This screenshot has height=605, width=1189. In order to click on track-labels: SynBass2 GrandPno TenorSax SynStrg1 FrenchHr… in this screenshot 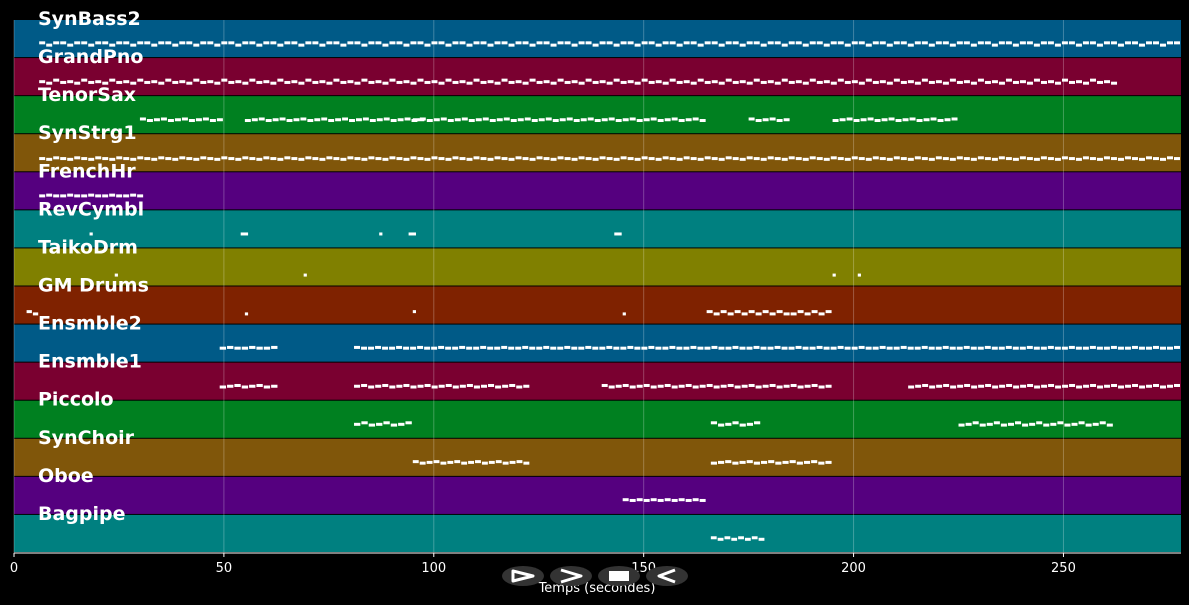, I will do `click(93, 266)`.